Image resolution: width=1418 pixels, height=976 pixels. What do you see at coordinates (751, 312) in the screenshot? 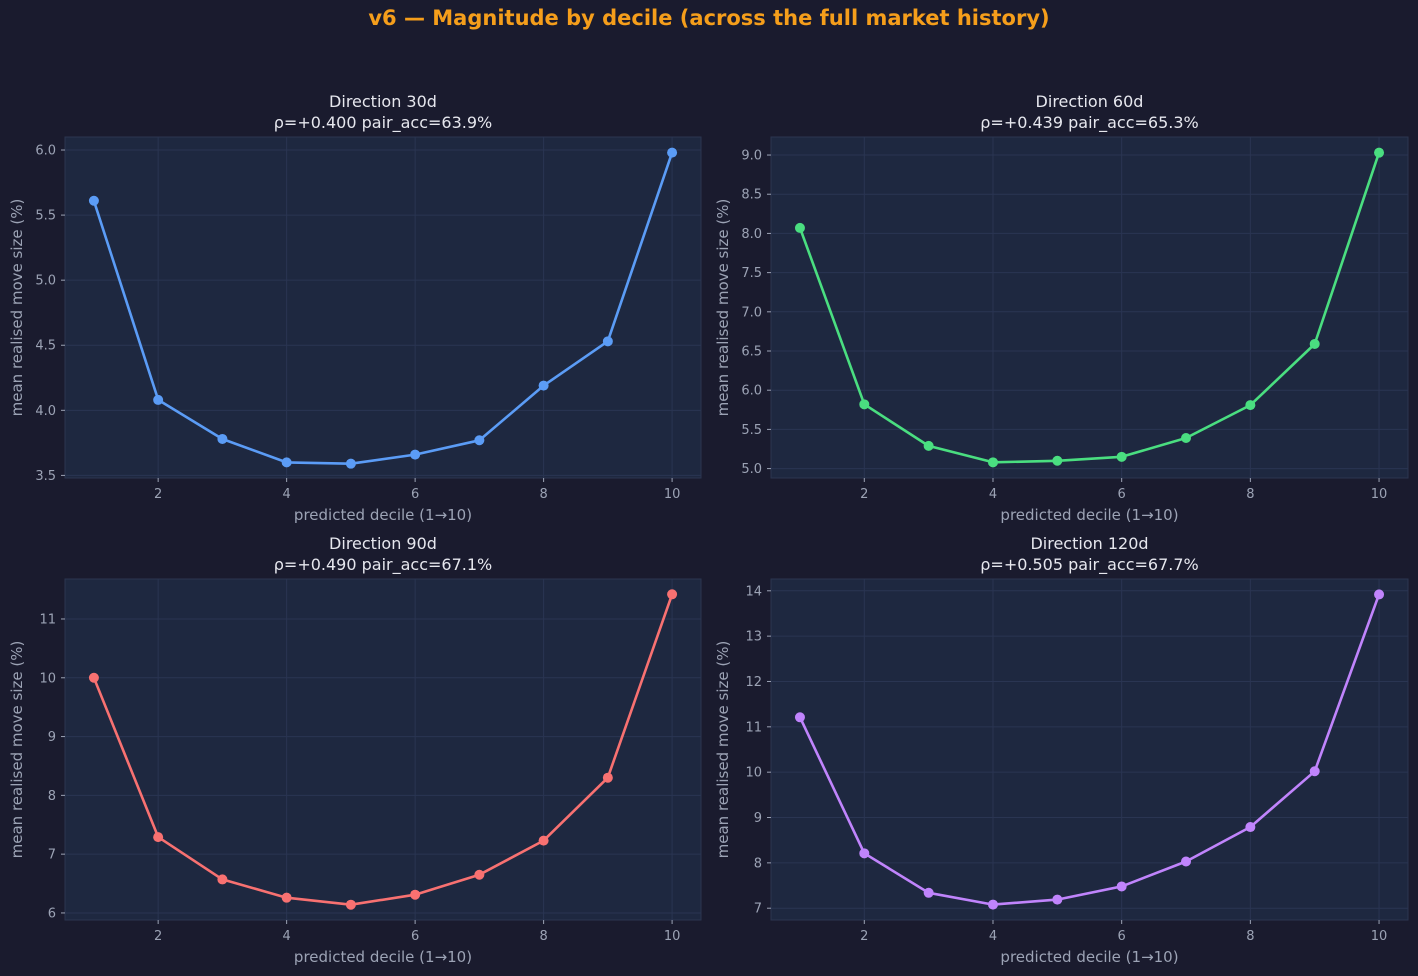
I see `y-tick-label: 7.0` at bounding box center [751, 312].